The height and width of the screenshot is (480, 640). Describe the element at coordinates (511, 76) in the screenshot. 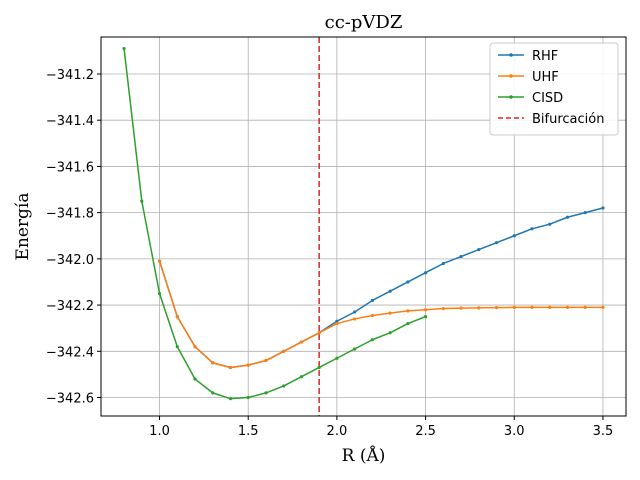

I see `legend-marker-uhf` at that location.